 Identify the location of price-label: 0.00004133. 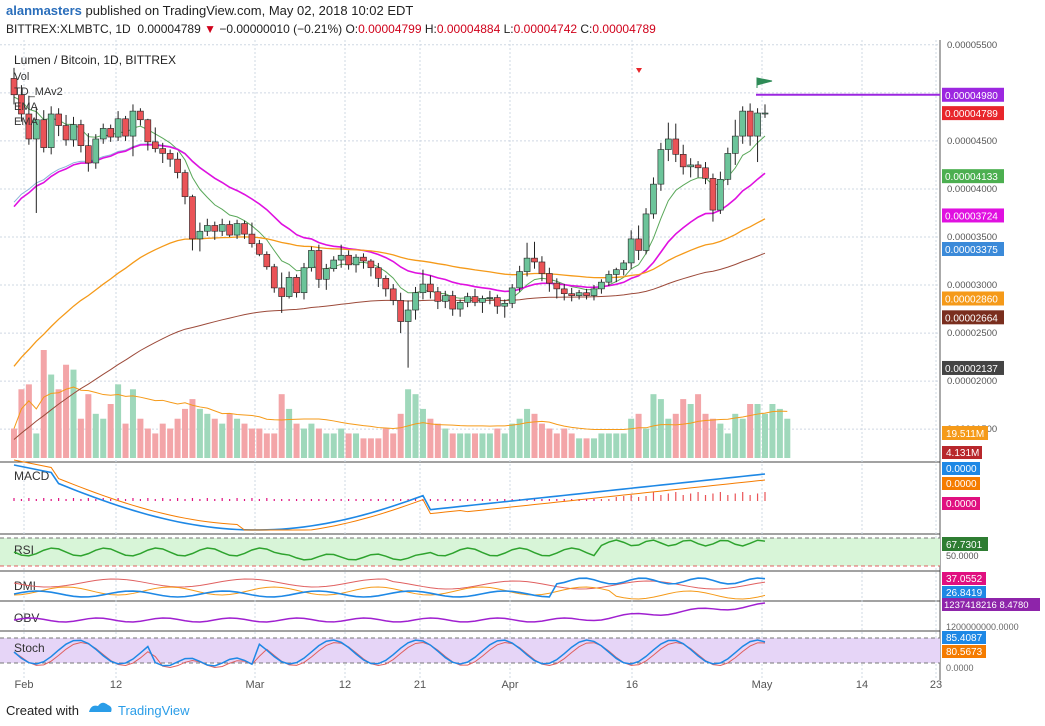
(971, 177).